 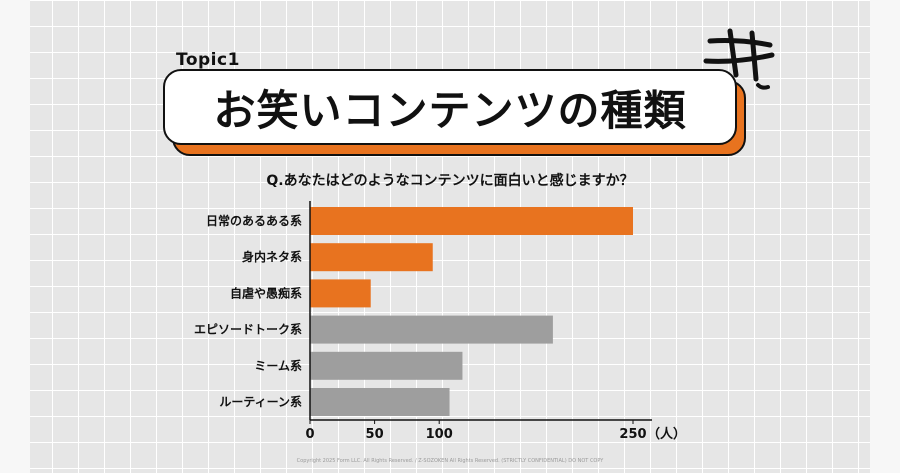 I want to click on x-tick-label: 0, so click(x=309, y=434).